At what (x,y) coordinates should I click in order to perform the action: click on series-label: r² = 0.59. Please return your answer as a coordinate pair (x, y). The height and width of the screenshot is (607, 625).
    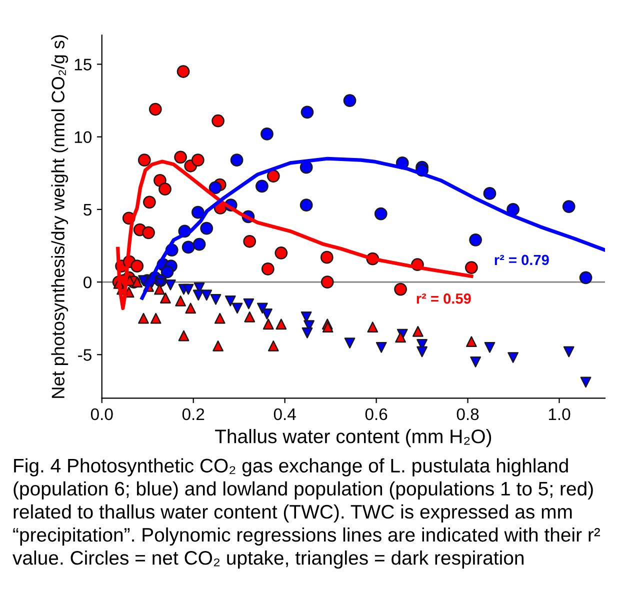
    Looking at the image, I should click on (443, 298).